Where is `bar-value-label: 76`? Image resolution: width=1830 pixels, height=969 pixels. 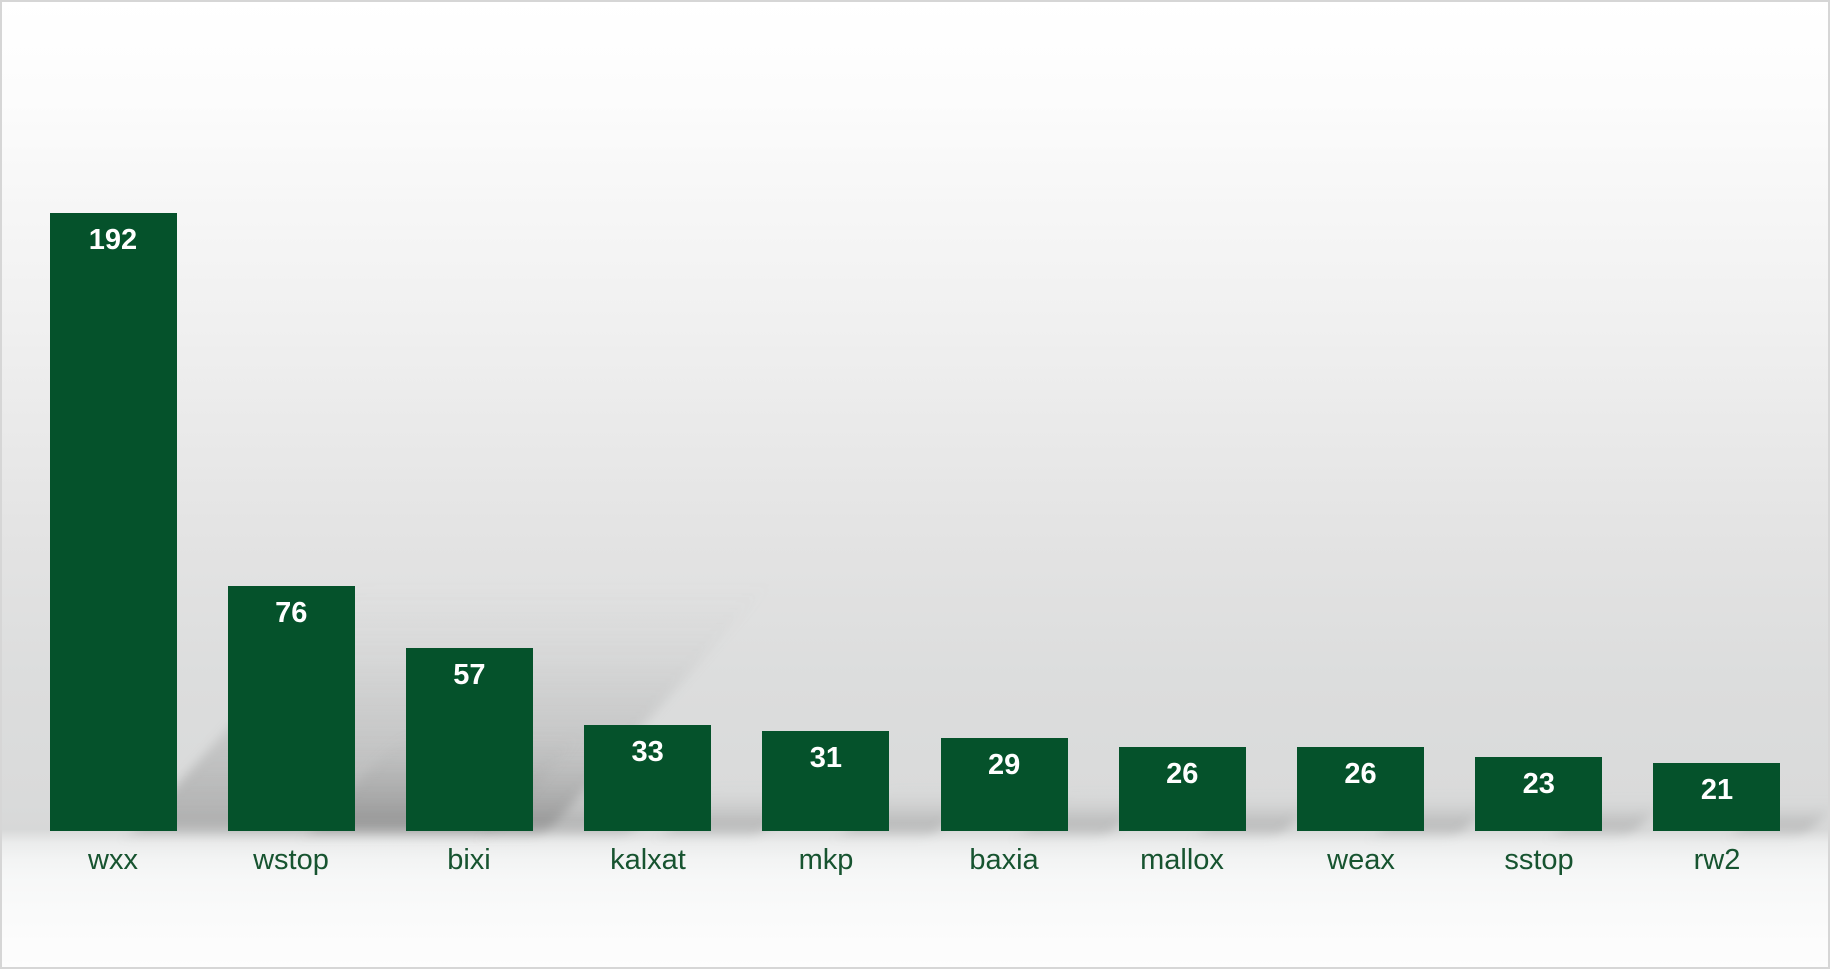
bar-value-label: 76 is located at coordinates (291, 613).